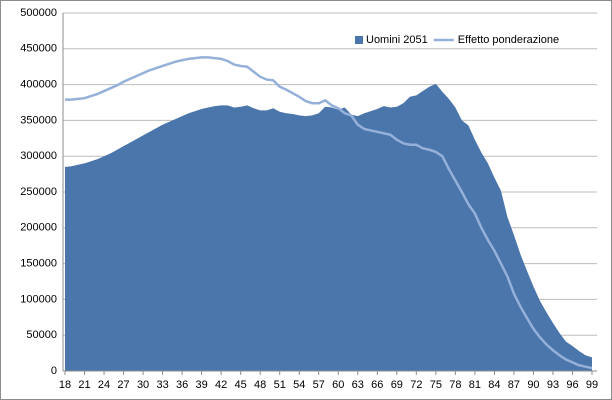 The width and height of the screenshot is (612, 400). I want to click on y-tick-label: 150000, so click(38, 264).